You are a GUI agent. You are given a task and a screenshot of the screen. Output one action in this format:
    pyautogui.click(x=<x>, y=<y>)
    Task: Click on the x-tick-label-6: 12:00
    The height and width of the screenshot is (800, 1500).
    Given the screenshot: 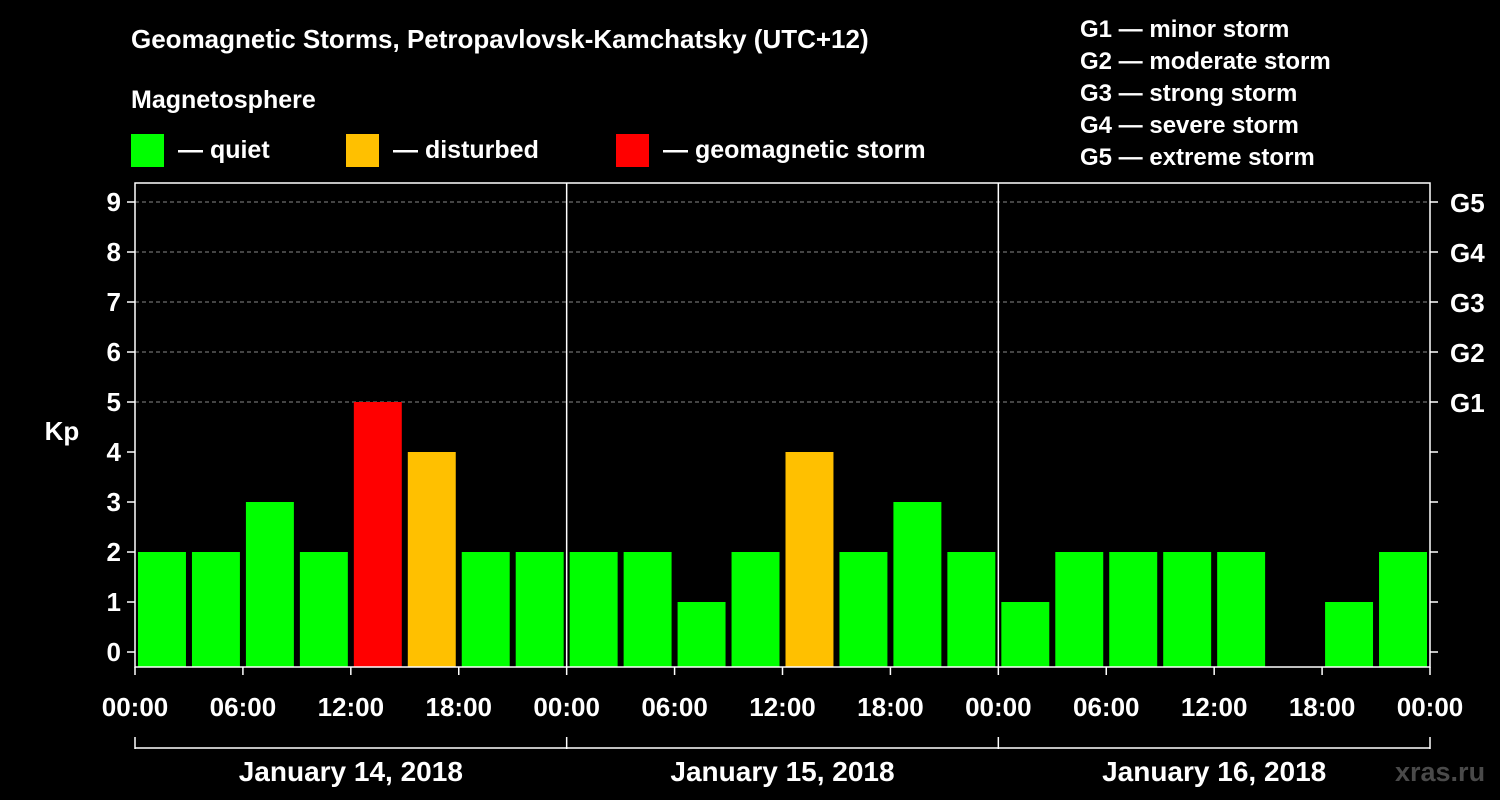 What is the action you would take?
    pyautogui.click(x=782, y=707)
    